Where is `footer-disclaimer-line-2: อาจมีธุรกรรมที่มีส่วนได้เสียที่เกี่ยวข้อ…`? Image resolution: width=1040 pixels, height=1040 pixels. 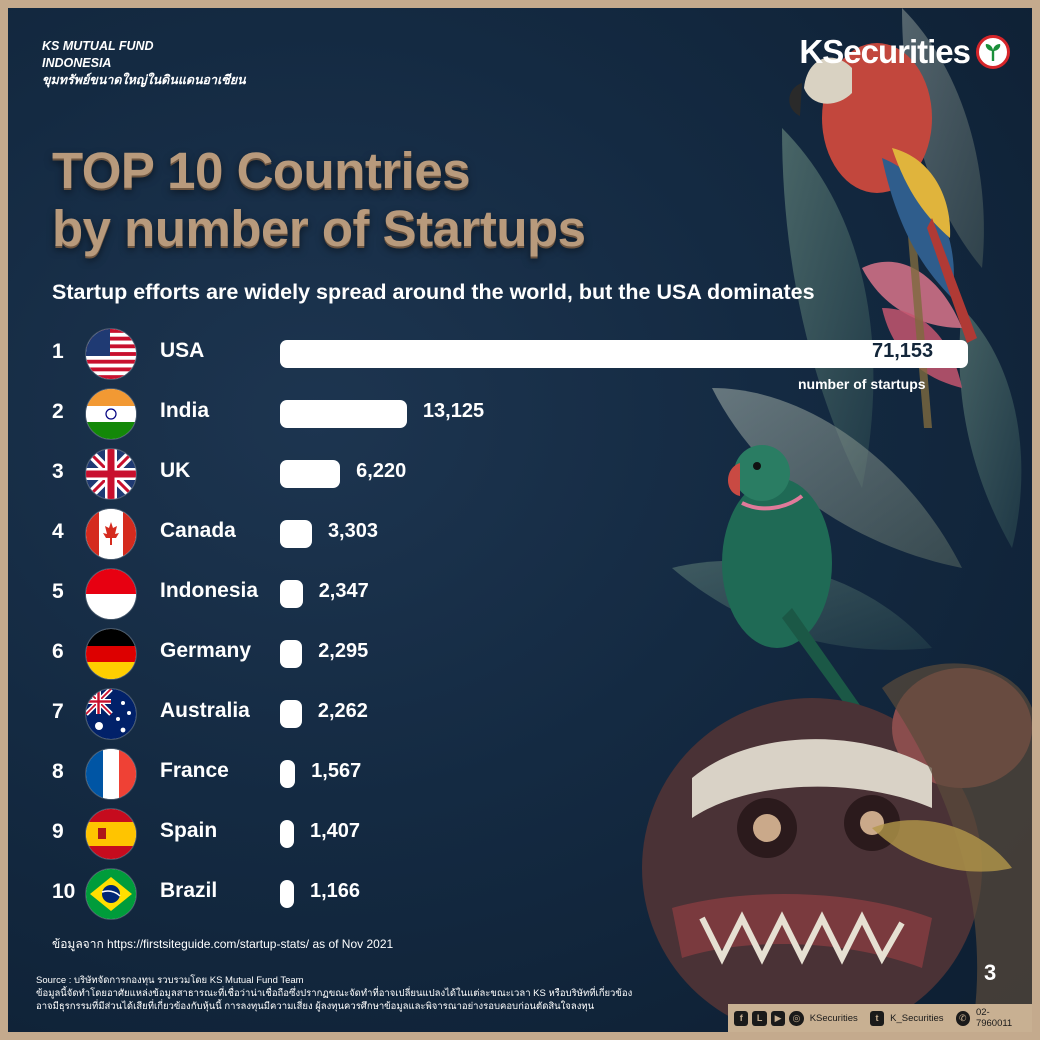 footer-disclaimer-line-2: อาจมีธุรกรรมที่มีส่วนได้เสียที่เกี่ยวข้อ… is located at coordinates (315, 1006).